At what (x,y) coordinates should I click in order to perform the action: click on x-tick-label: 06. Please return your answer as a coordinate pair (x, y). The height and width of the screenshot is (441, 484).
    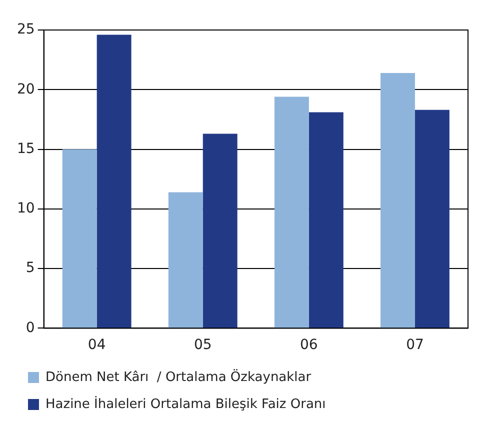
    Looking at the image, I should click on (309, 345).